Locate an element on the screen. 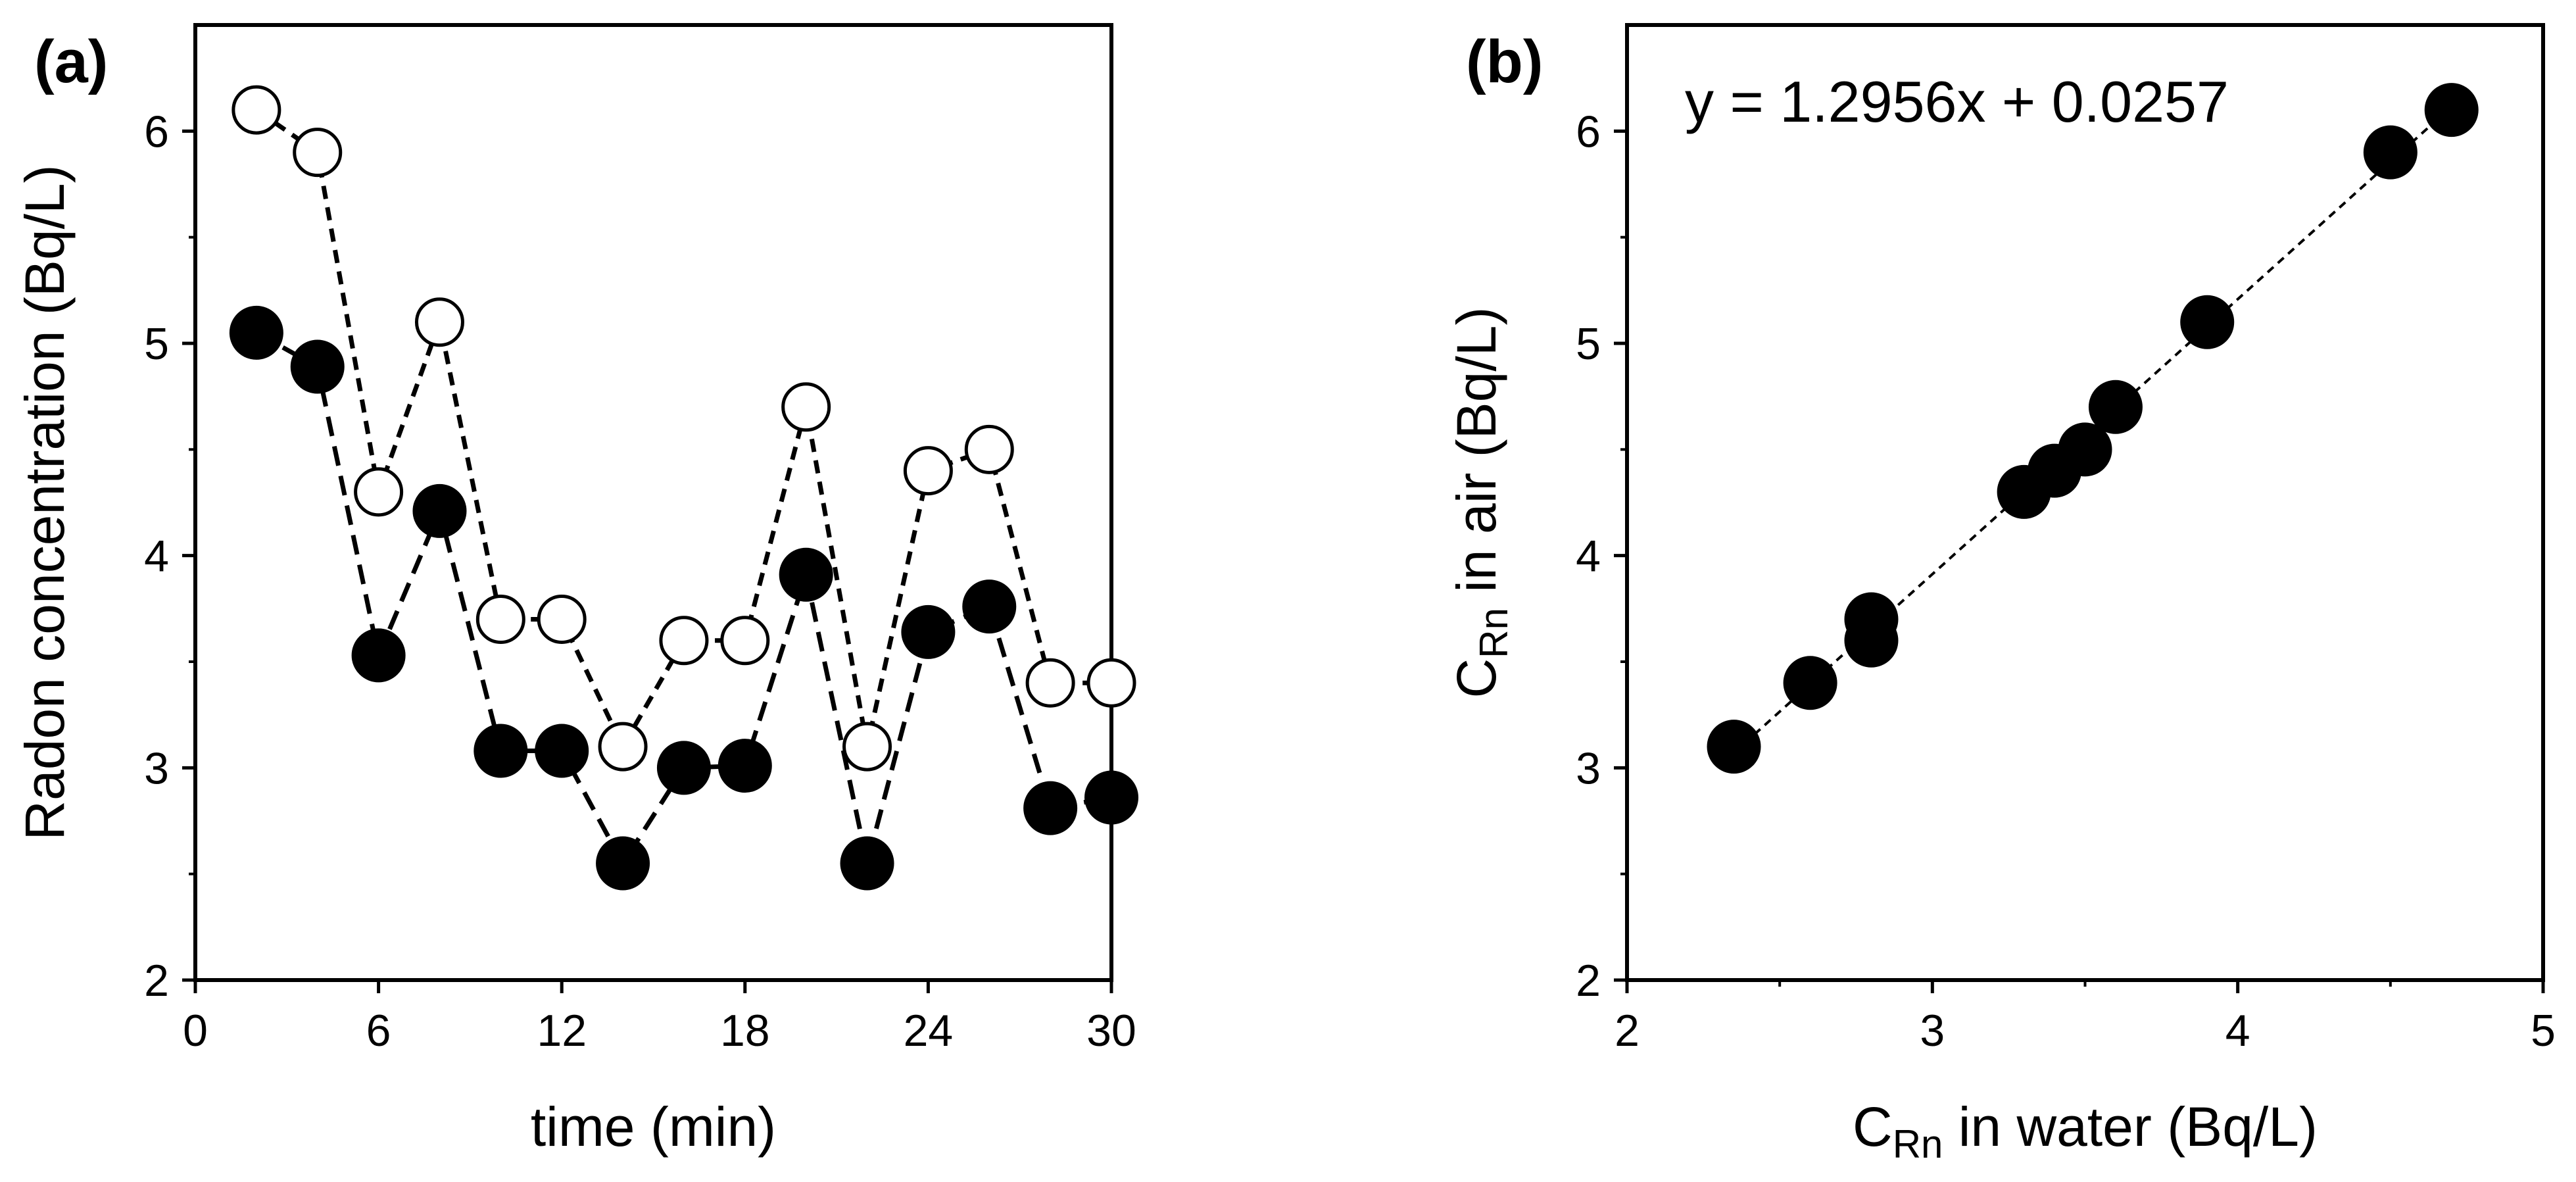 The height and width of the screenshot is (1182, 2576). x-tick-label: 2 is located at coordinates (1627, 1031).